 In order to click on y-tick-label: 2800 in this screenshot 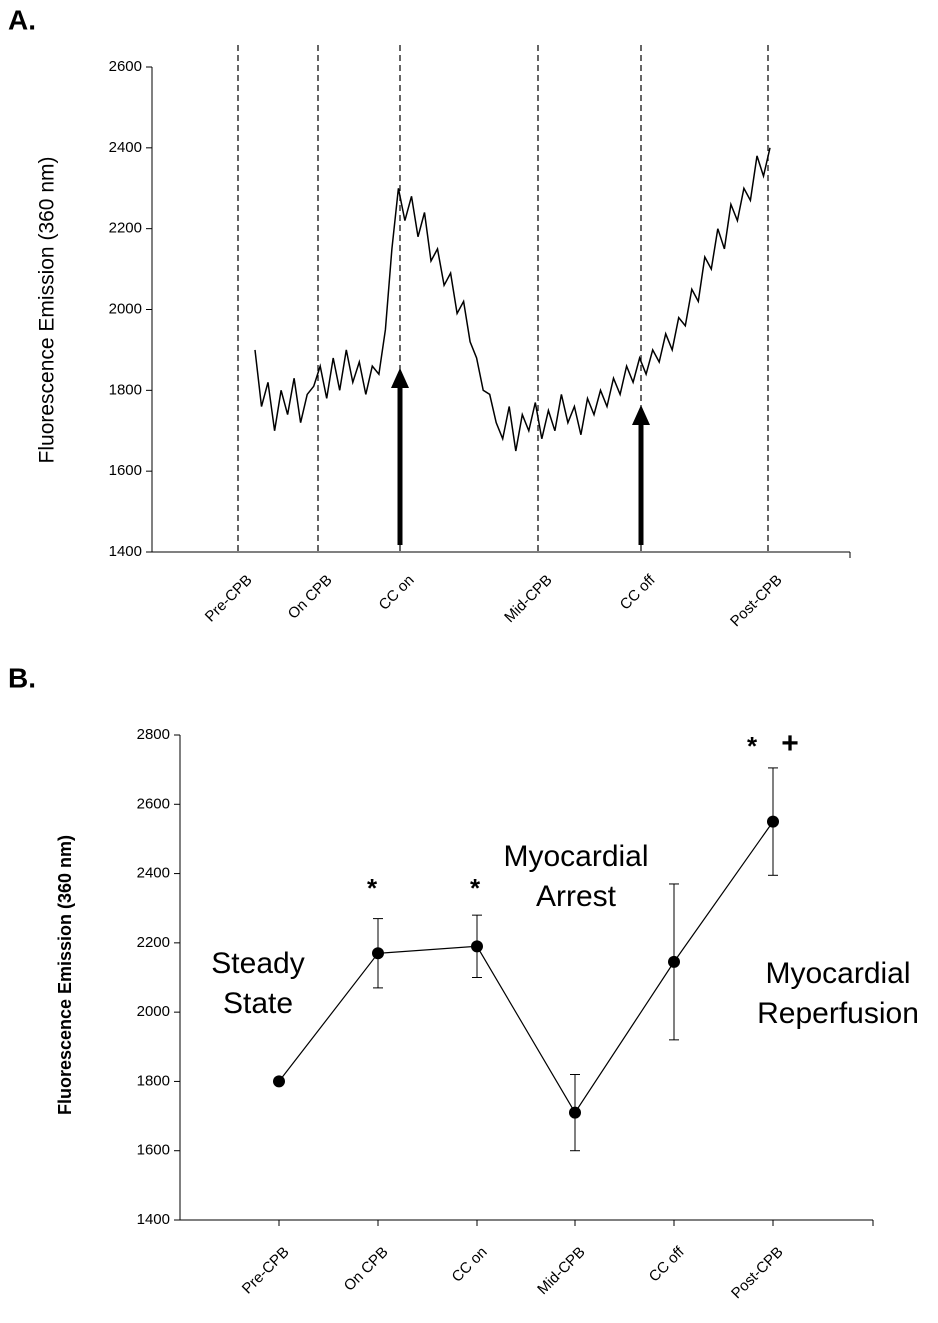, I will do `click(153, 734)`.